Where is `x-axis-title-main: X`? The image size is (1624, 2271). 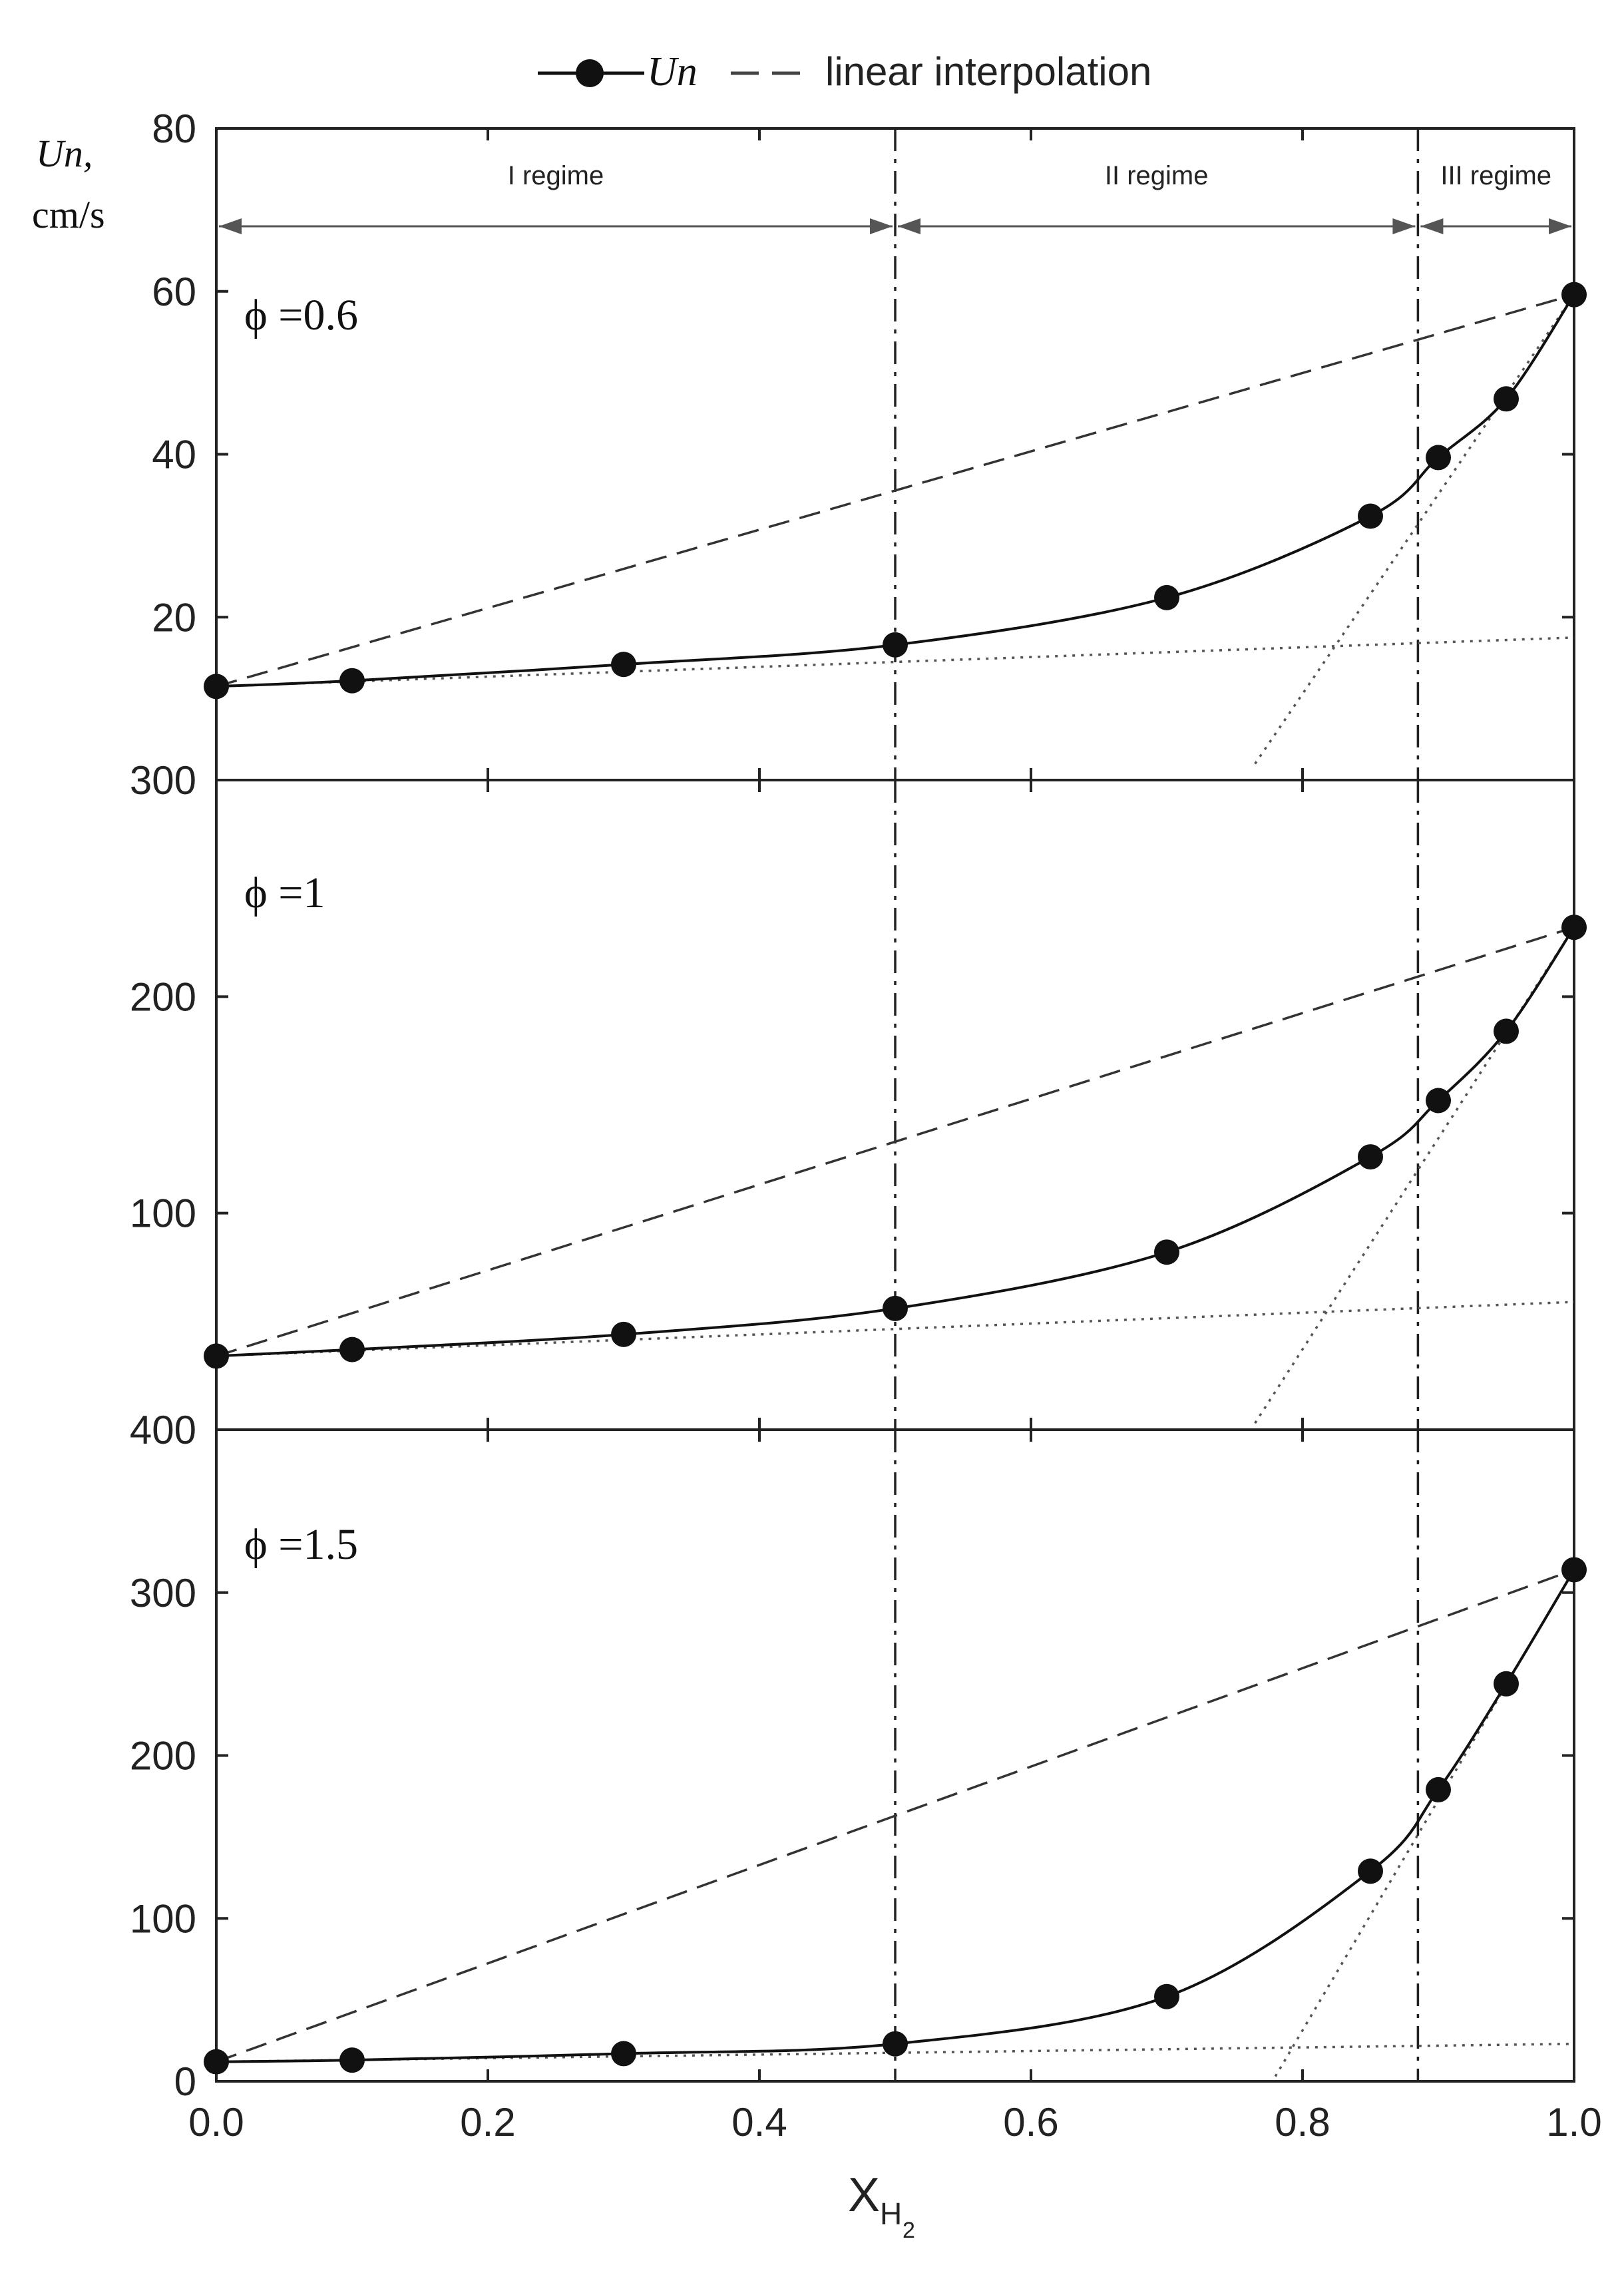 x-axis-title-main: X is located at coordinates (864, 2195).